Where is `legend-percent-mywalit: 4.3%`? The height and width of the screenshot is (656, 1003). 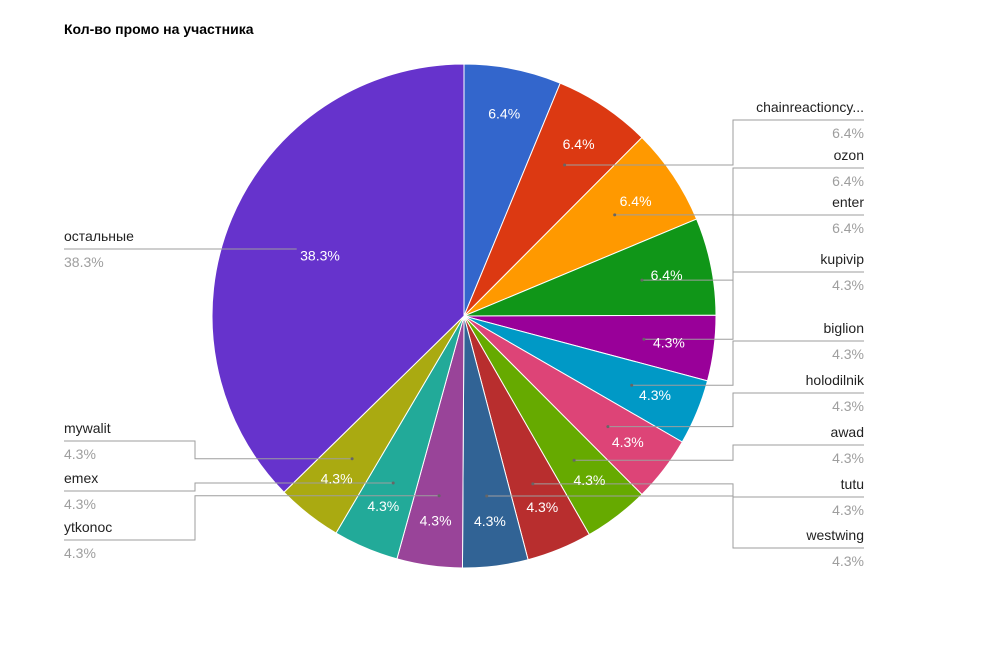 legend-percent-mywalit: 4.3% is located at coordinates (80, 454).